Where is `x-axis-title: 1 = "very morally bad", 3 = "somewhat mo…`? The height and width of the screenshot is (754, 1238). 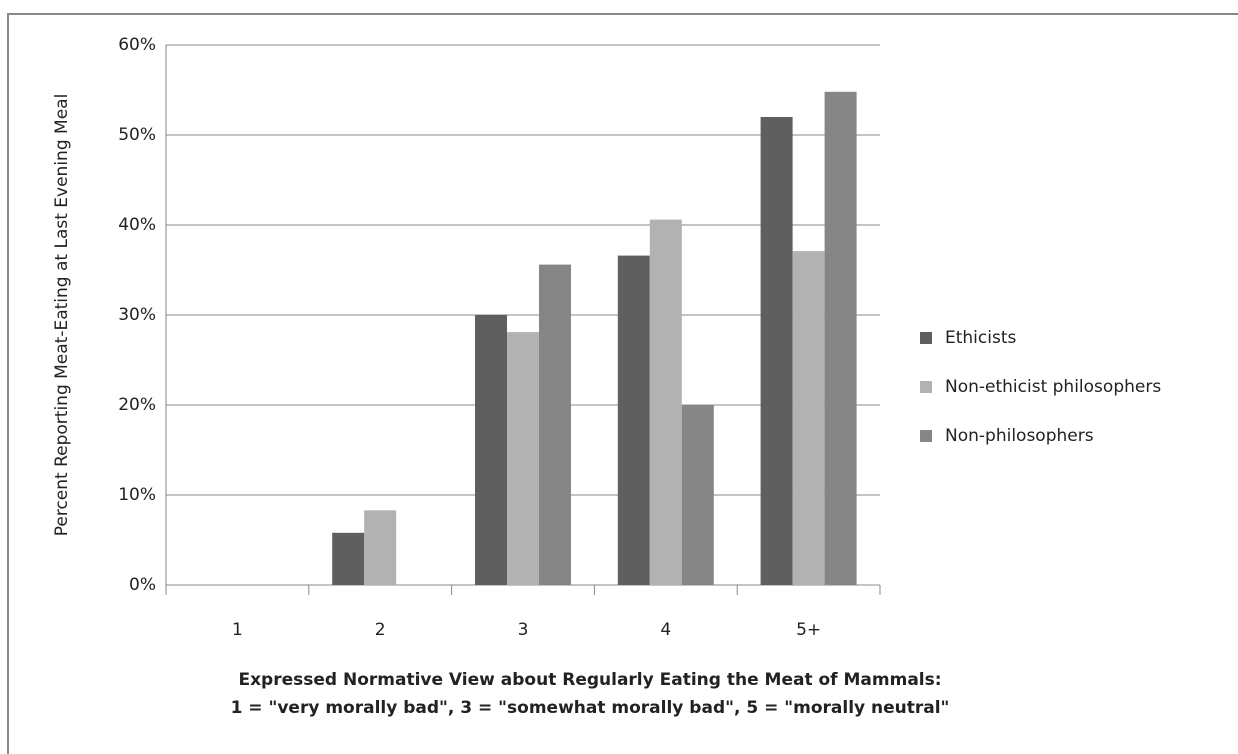 x-axis-title: 1 = "very morally bad", 3 = "somewhat mo… is located at coordinates (590, 708).